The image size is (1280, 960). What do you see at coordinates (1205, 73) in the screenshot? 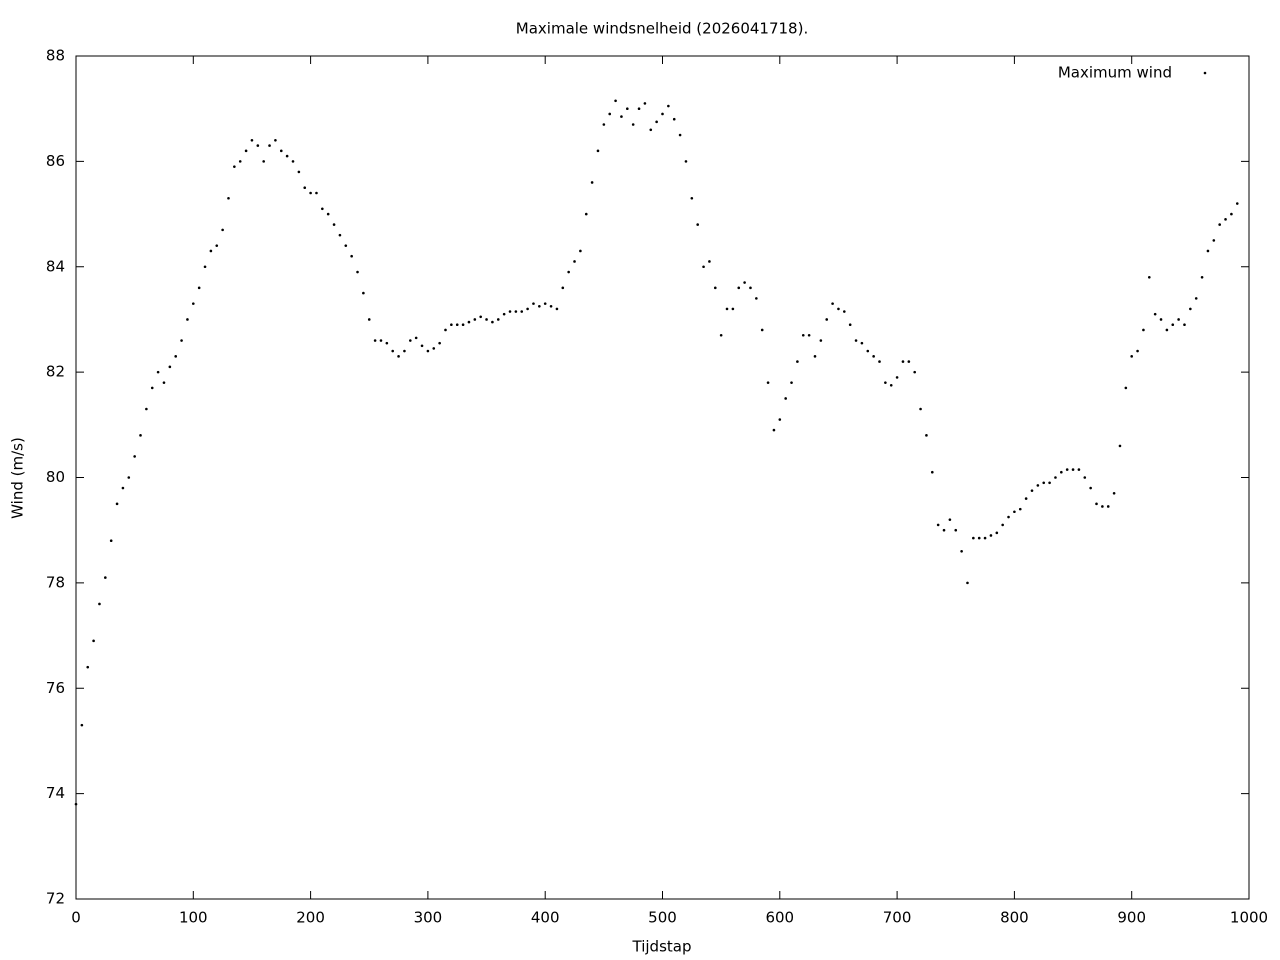
I see `legend-marker` at bounding box center [1205, 73].